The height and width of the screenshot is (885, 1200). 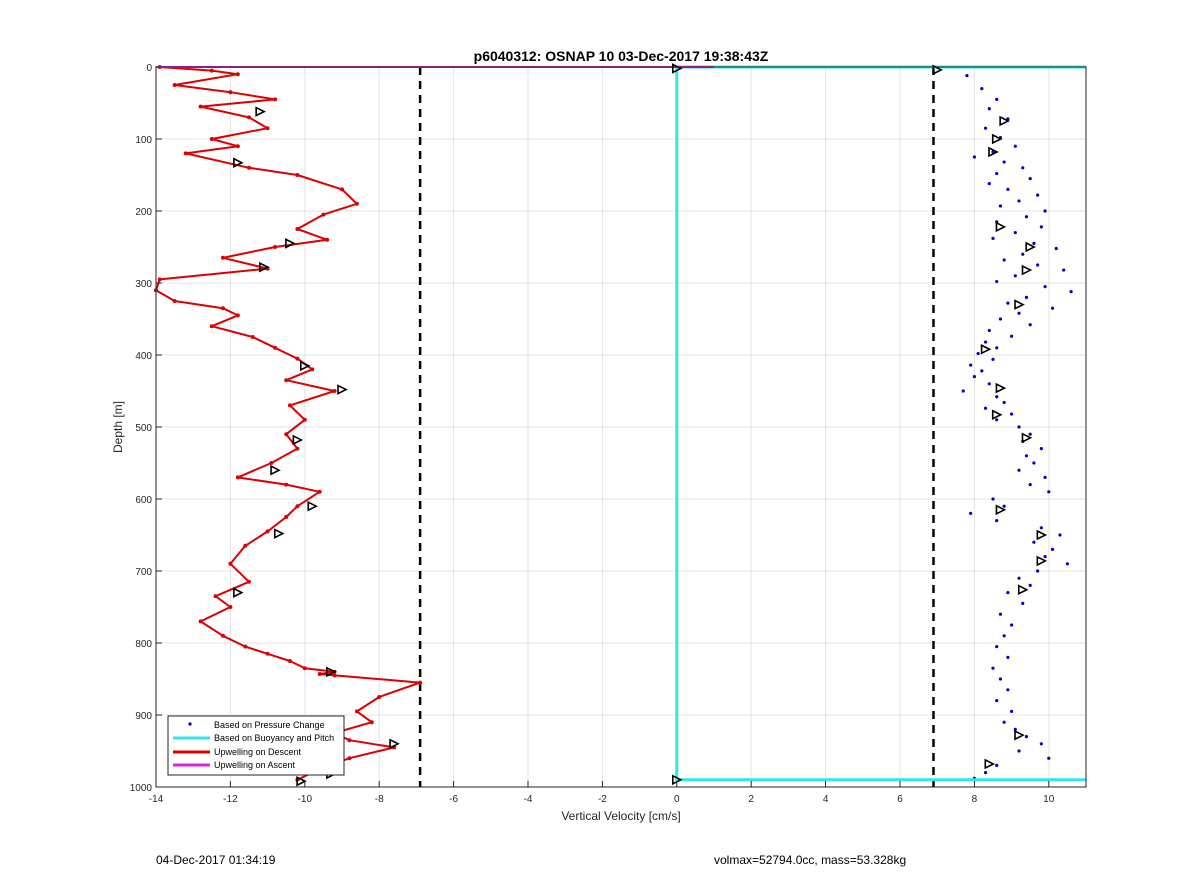 What do you see at coordinates (1049, 799) in the screenshot?
I see `x-tick-label: 10` at bounding box center [1049, 799].